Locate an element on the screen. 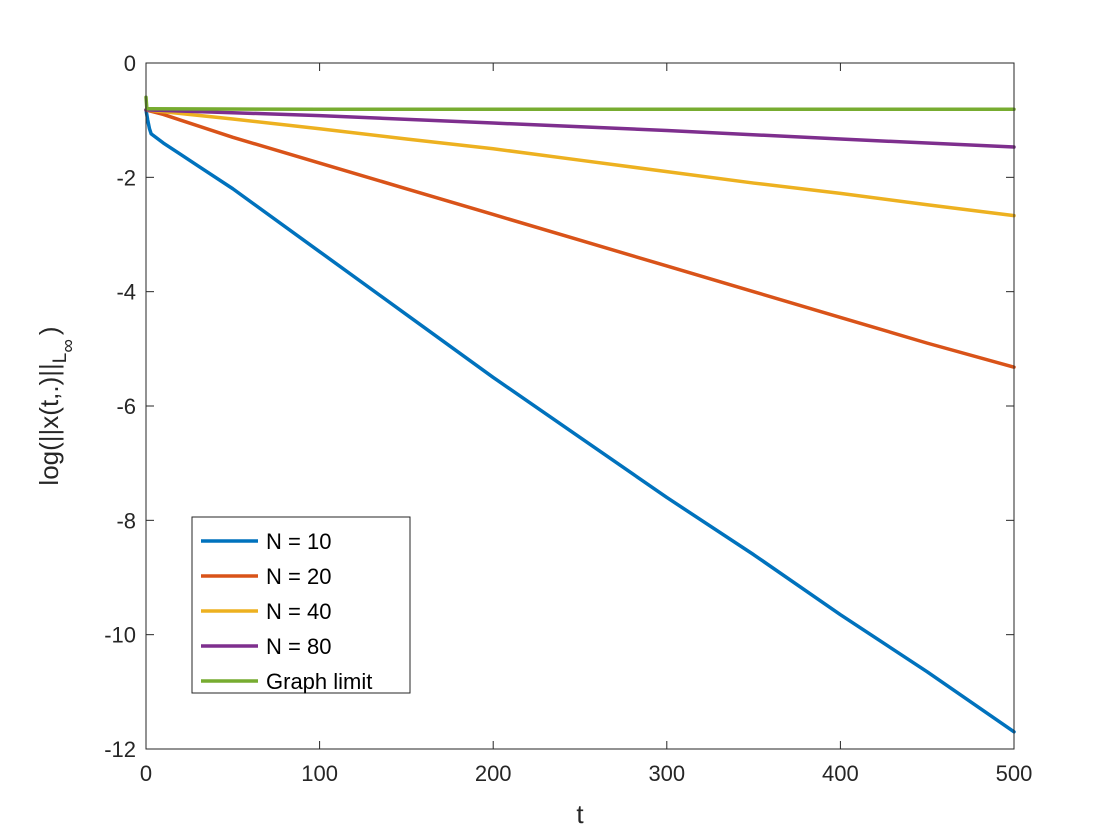 The height and width of the screenshot is (840, 1120). y-tick-label: -6 is located at coordinates (126, 406).